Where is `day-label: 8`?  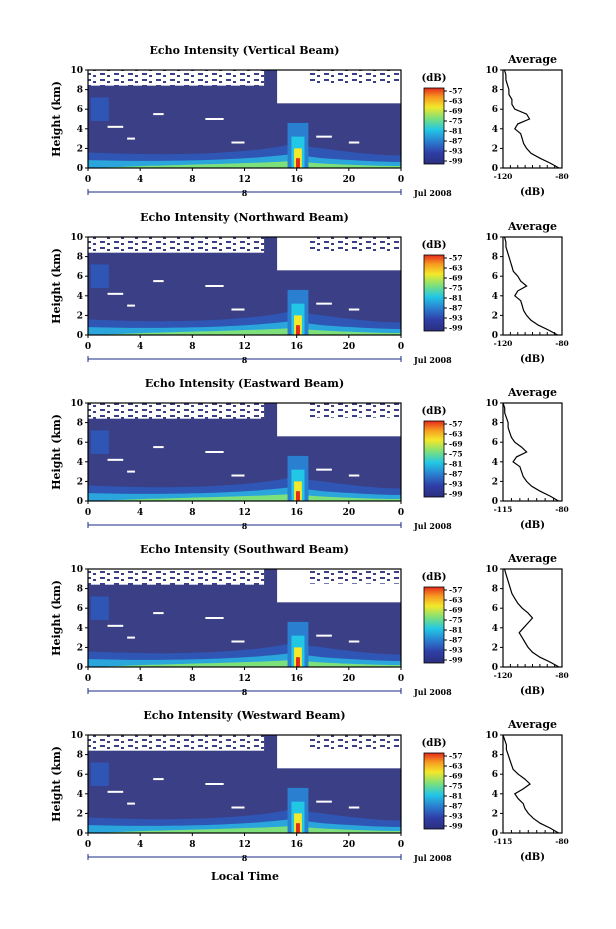
day-label: 8 is located at coordinates (245, 692).